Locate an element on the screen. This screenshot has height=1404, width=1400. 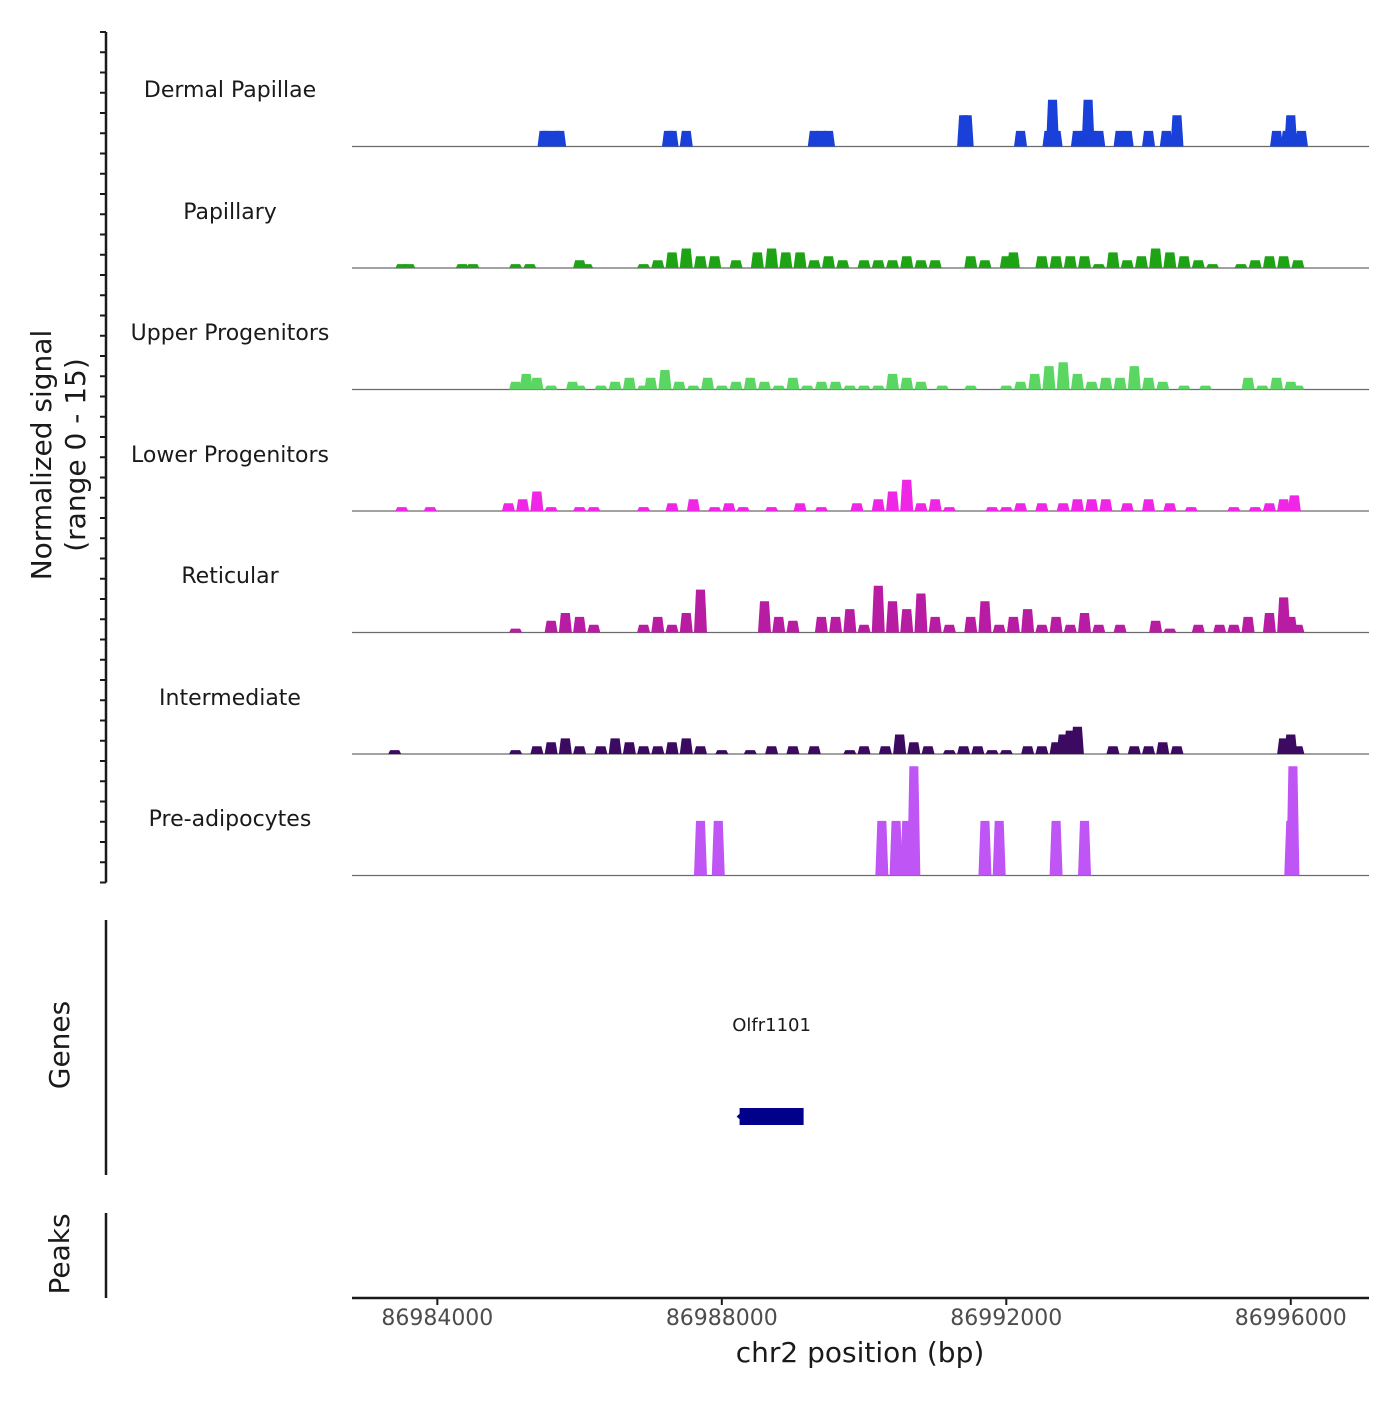
track-label-pre-adipocytes: Pre-adipocytes is located at coordinates (230, 819).